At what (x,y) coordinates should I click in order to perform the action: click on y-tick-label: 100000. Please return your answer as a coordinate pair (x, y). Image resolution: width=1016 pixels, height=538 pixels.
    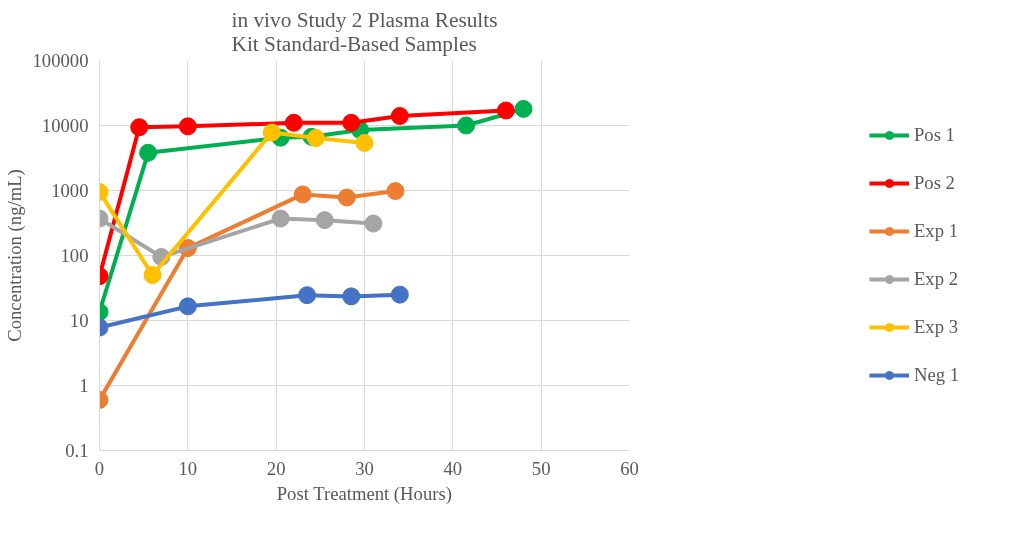
    Looking at the image, I should click on (60, 60).